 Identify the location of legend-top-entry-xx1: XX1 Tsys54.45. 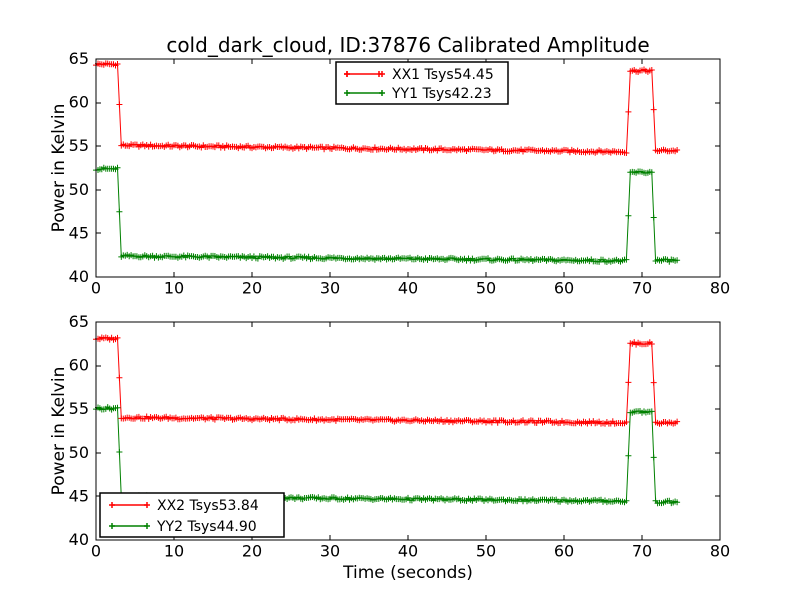
(443, 75).